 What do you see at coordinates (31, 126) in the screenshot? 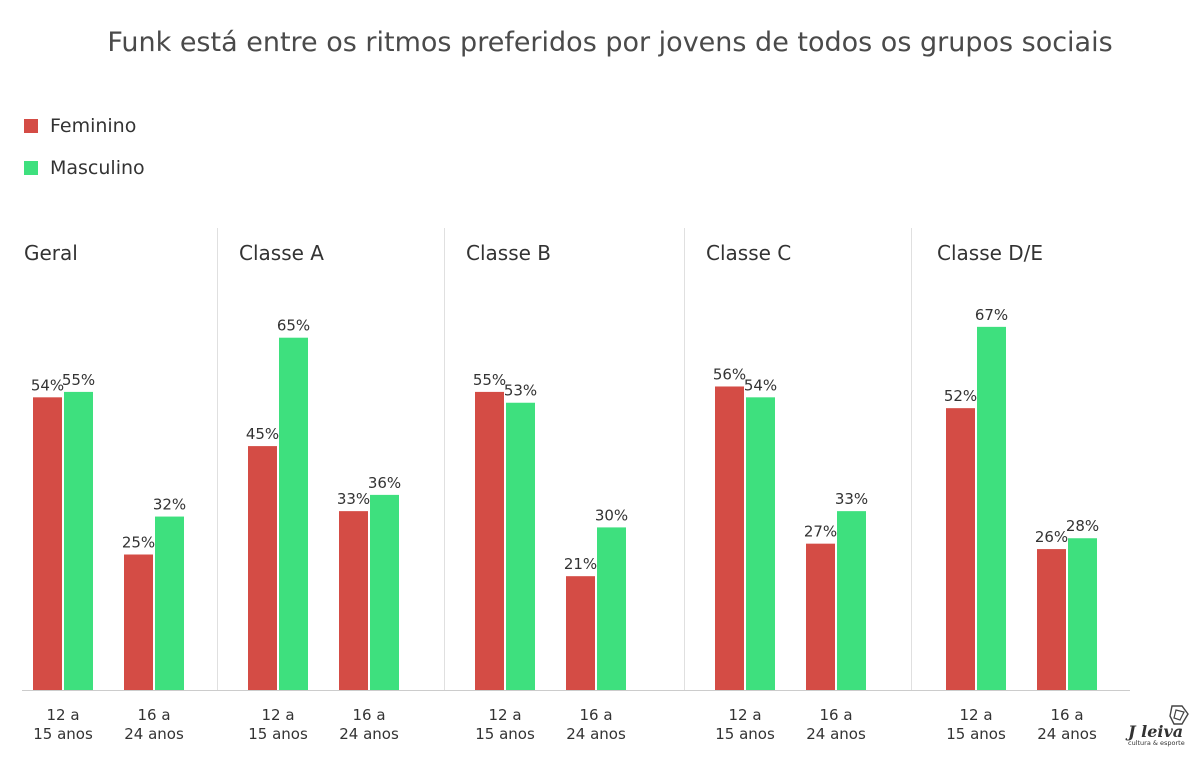
I see `legend-swatch-feminino` at bounding box center [31, 126].